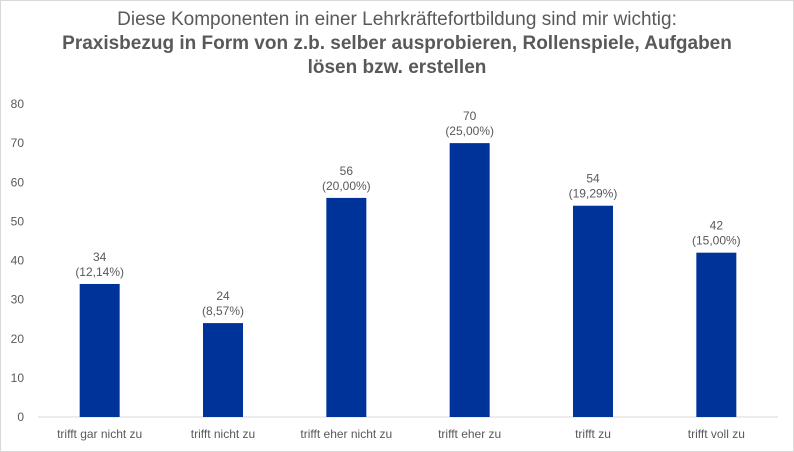 This screenshot has height=452, width=794. I want to click on x-tick-label: trifft zu, so click(593, 434).